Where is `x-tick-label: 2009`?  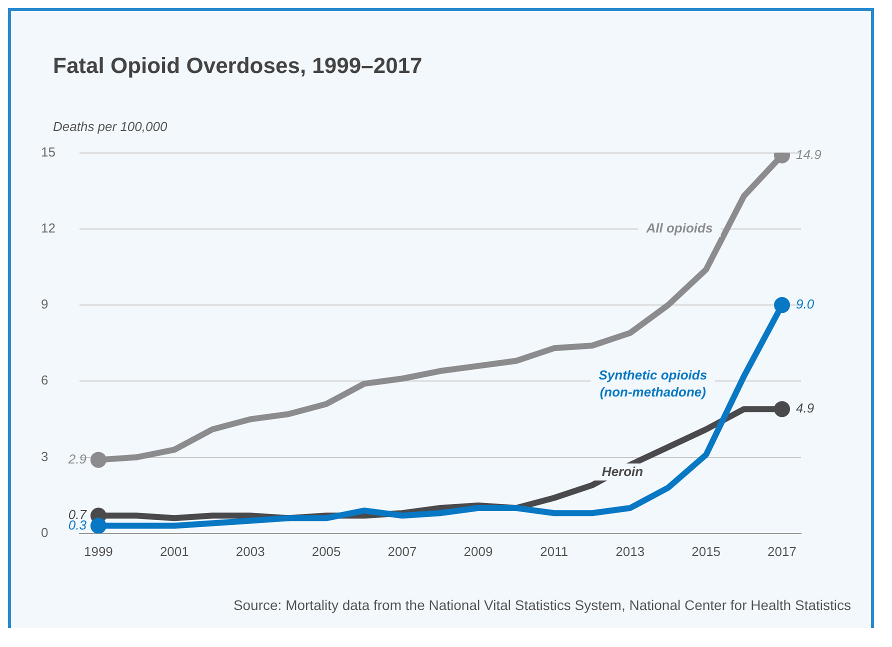
x-tick-label: 2009 is located at coordinates (478, 551).